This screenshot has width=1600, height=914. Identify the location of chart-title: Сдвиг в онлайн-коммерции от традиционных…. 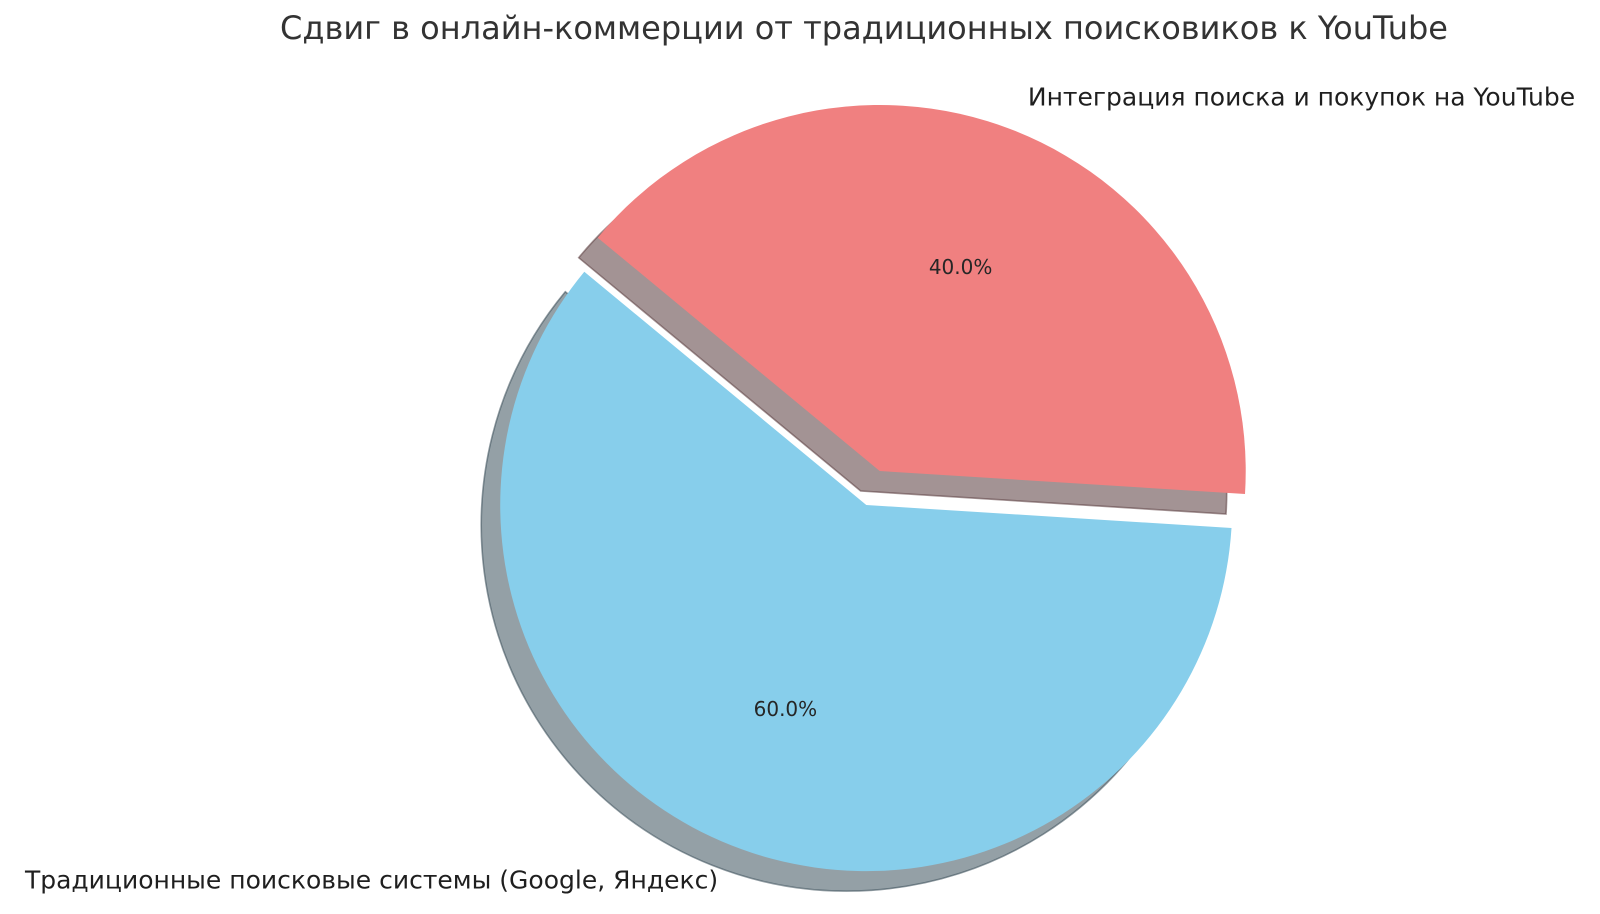
(864, 28).